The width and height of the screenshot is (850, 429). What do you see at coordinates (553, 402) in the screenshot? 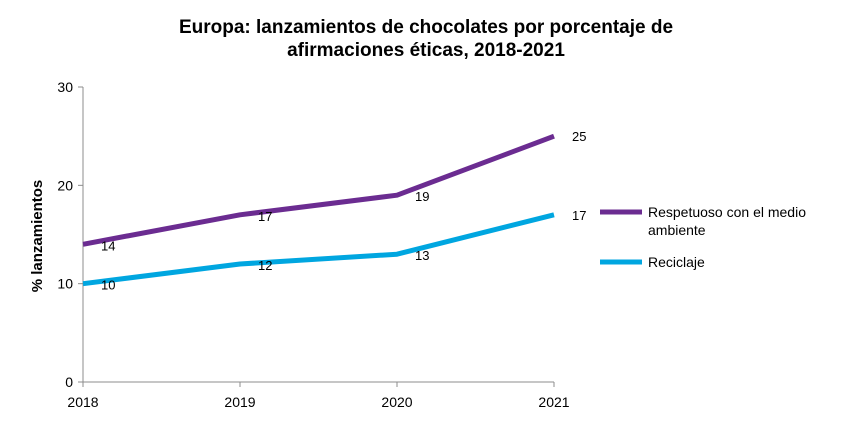
I see `x-tick-label: 2021` at bounding box center [553, 402].